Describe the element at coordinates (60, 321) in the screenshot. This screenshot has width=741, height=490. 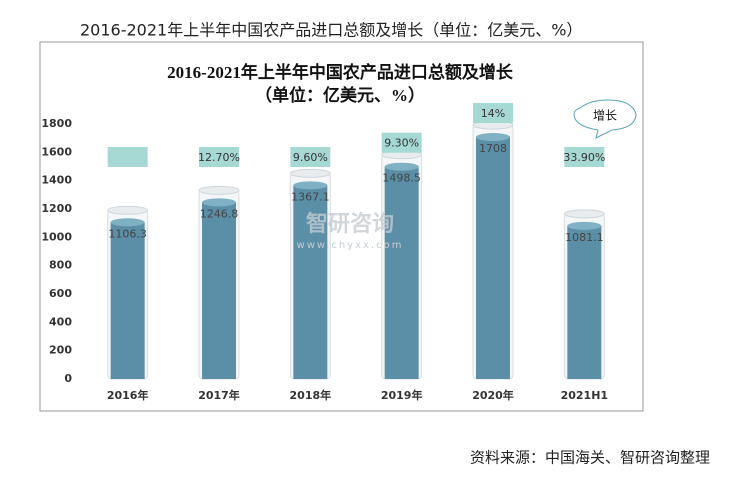
I see `y-tick-label: 400` at that location.